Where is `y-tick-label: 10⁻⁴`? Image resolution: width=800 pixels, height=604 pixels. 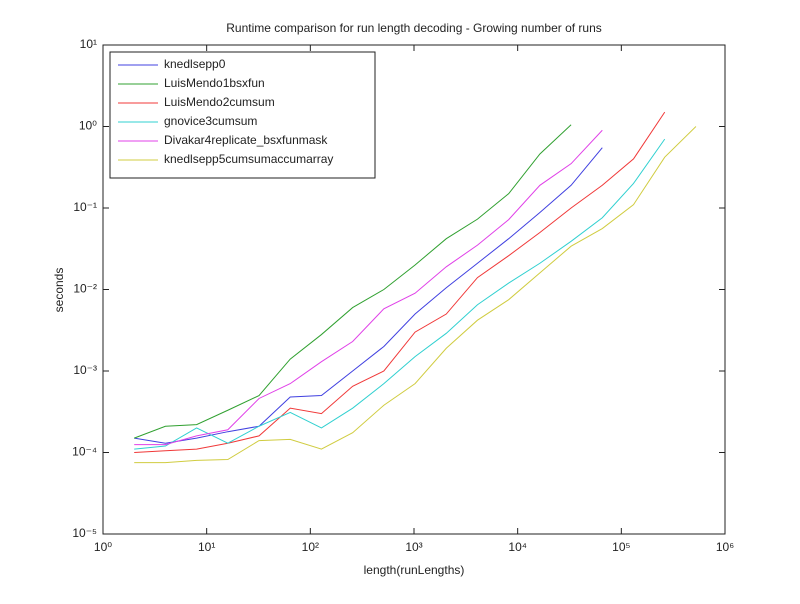 y-tick-label: 10⁻⁴ is located at coordinates (84, 452).